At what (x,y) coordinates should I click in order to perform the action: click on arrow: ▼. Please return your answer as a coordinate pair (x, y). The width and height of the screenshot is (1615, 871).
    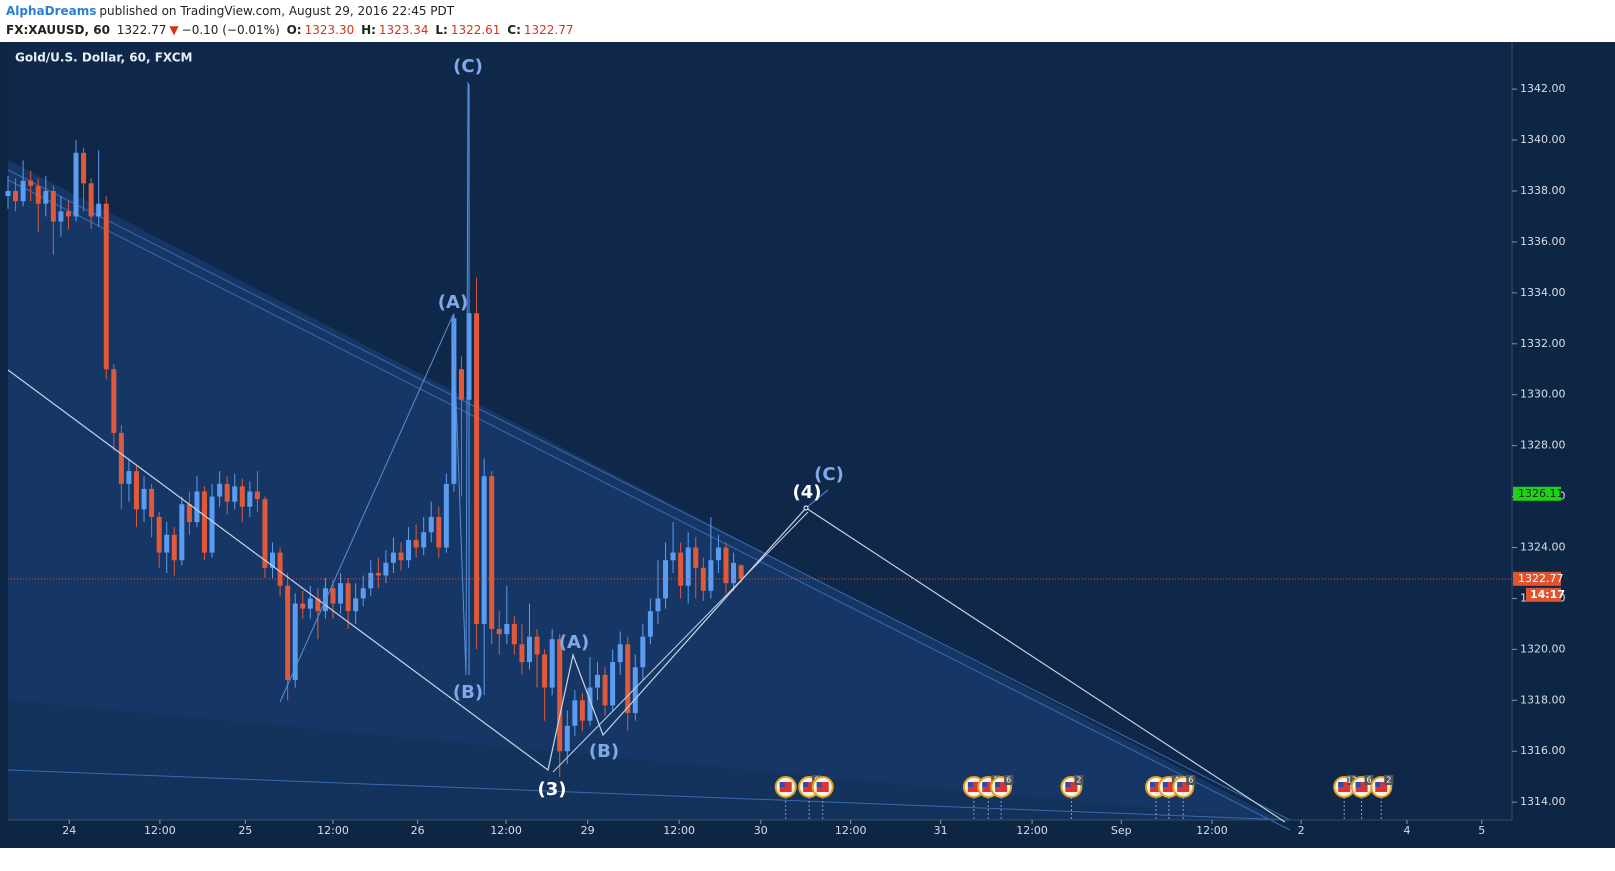
    Looking at the image, I should click on (174, 30).